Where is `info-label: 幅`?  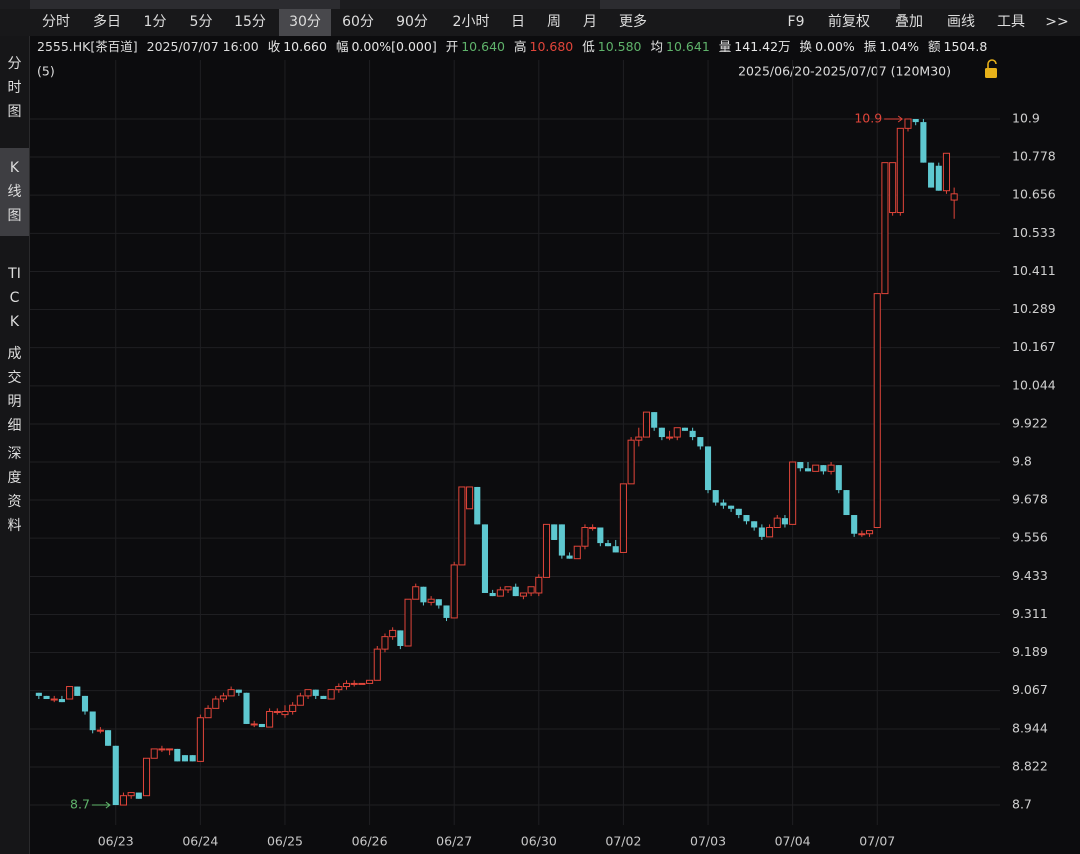 info-label: 幅 is located at coordinates (342, 46).